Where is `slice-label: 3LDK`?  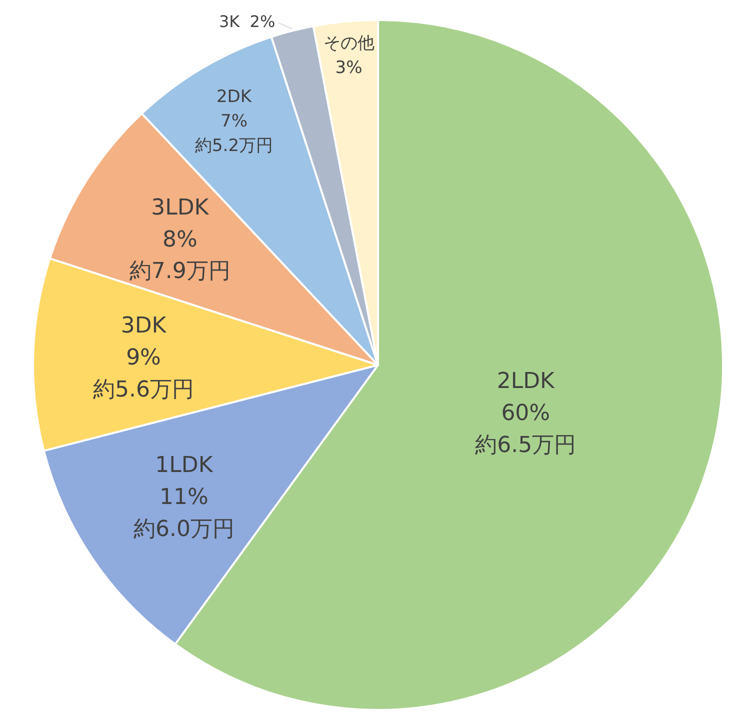 slice-label: 3LDK is located at coordinates (180, 207).